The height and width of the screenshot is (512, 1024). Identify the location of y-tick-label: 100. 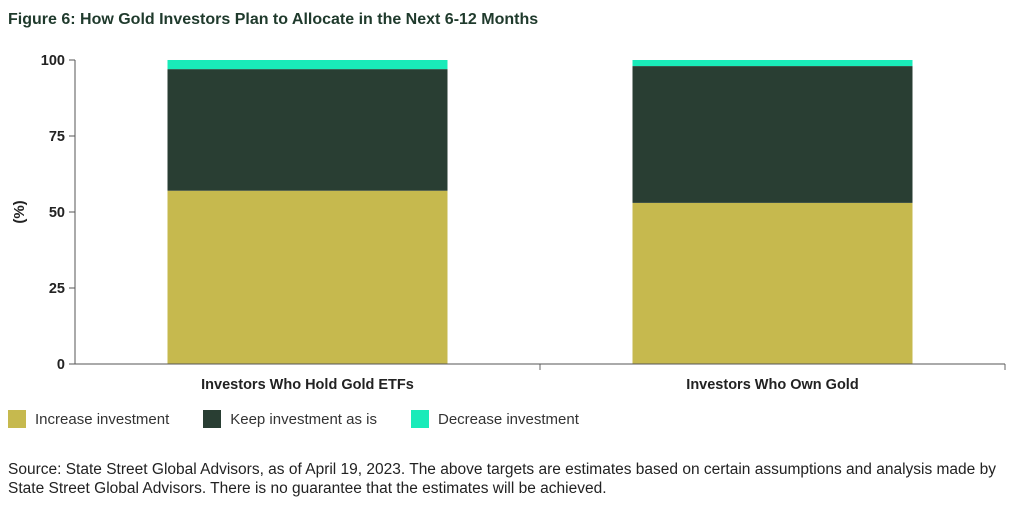
(53, 61).